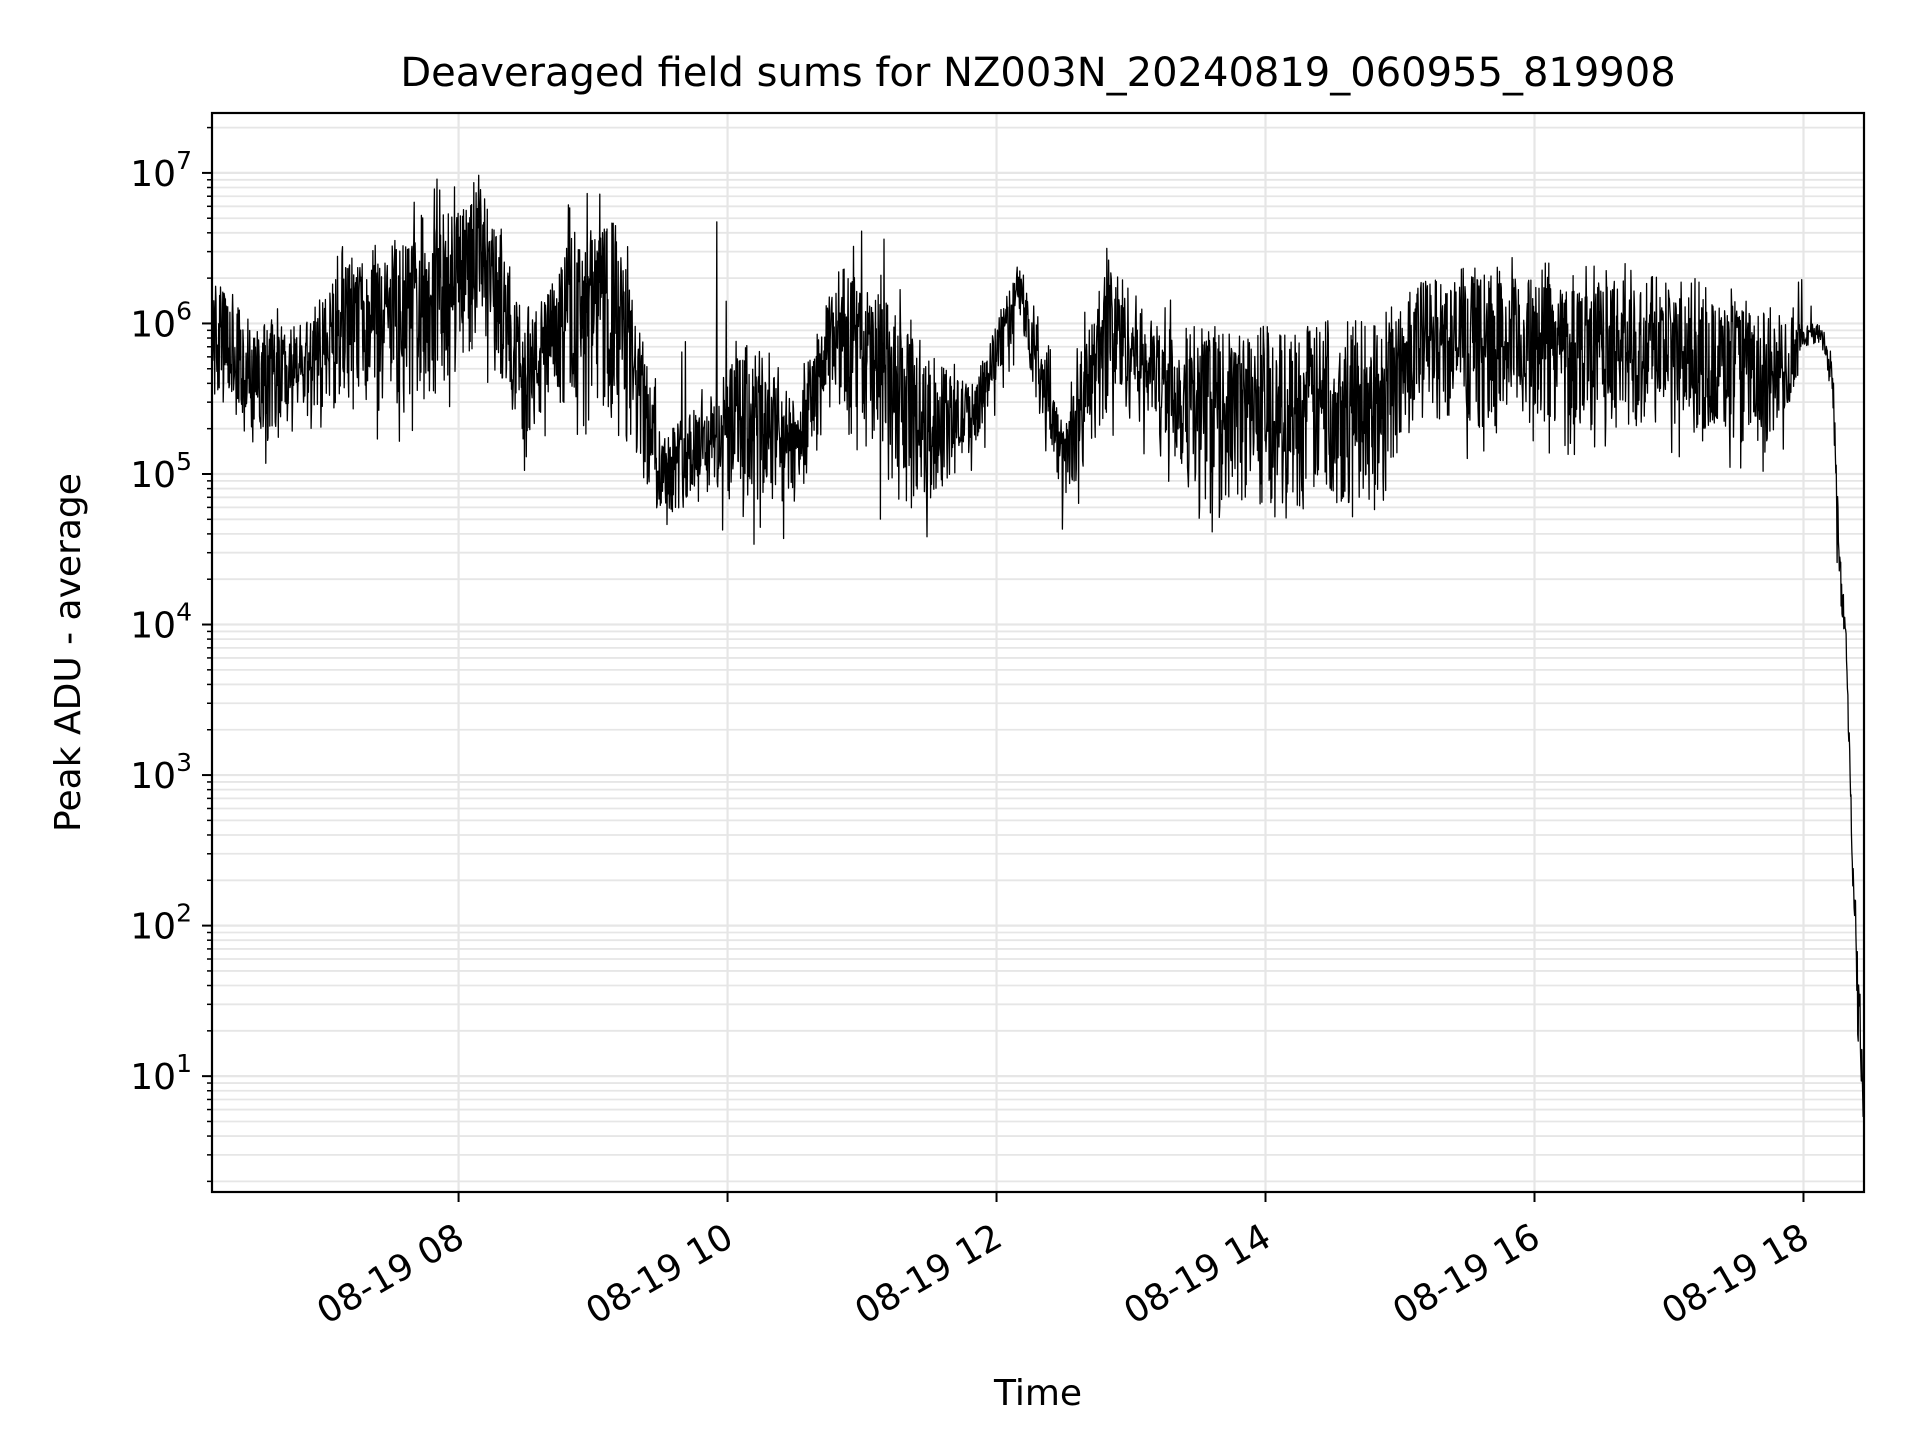 The height and width of the screenshot is (1440, 1920). I want to click on y-tick-label: 10³, so click(161, 772).